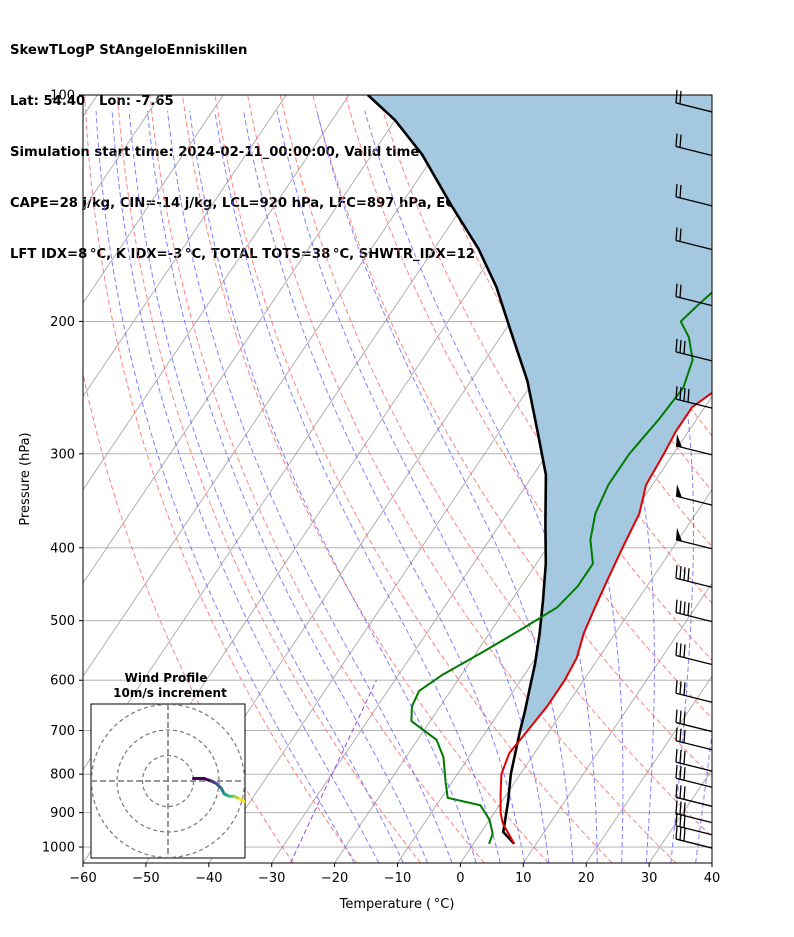 Image resolution: width=794 pixels, height=937 pixels. Describe the element at coordinates (649, 878) in the screenshot. I see `x-tick-label: 30` at that location.